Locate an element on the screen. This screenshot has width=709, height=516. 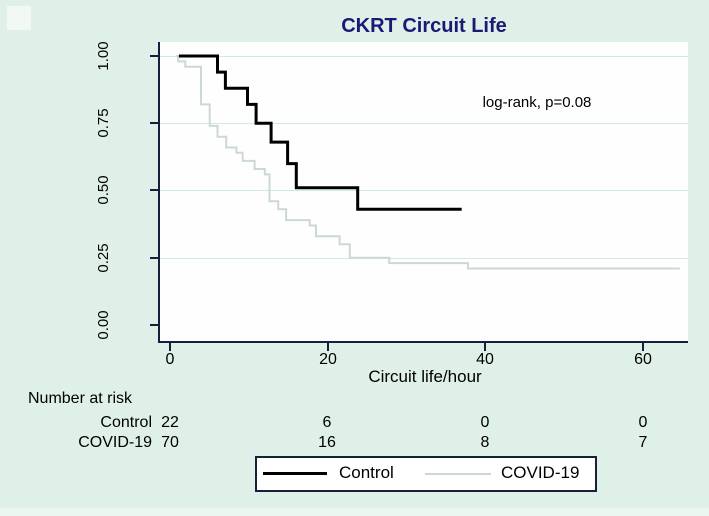
y-tick-label: 0.50 is located at coordinates (103, 190).